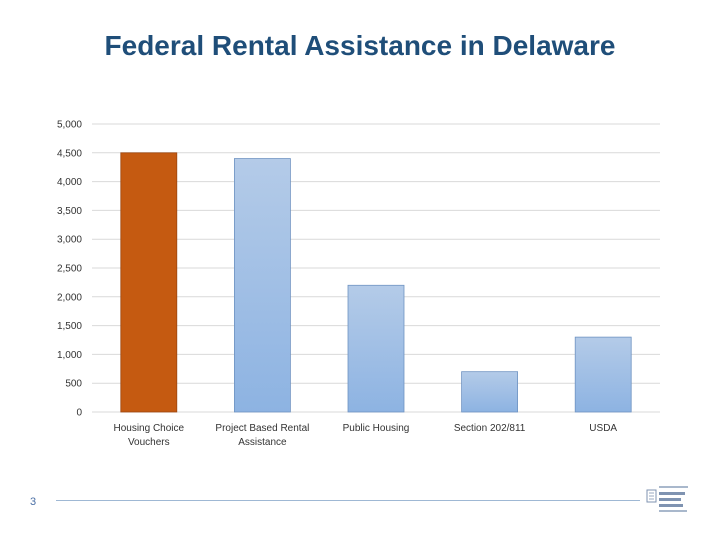 This screenshot has height=540, width=720. I want to click on x-category-label: Assistance, so click(262, 442).